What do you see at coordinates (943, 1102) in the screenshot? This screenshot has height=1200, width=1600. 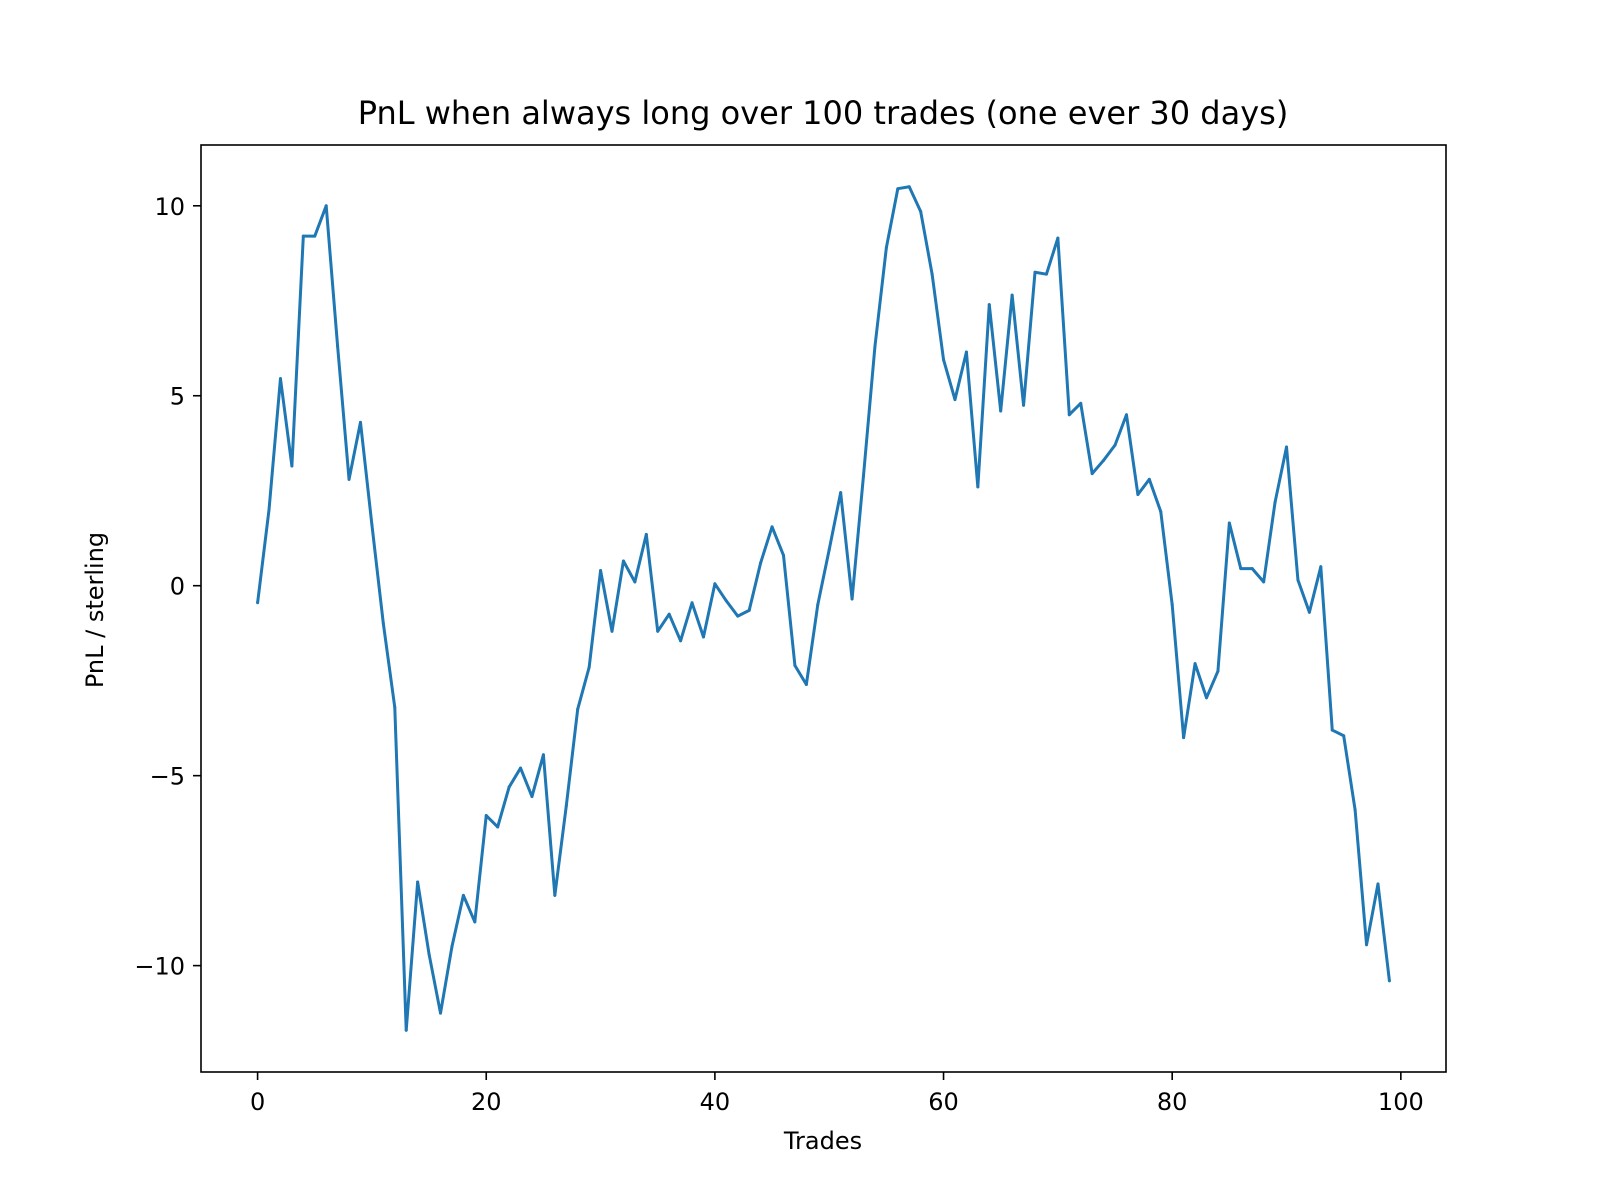 I see `x-tick-label: 60` at bounding box center [943, 1102].